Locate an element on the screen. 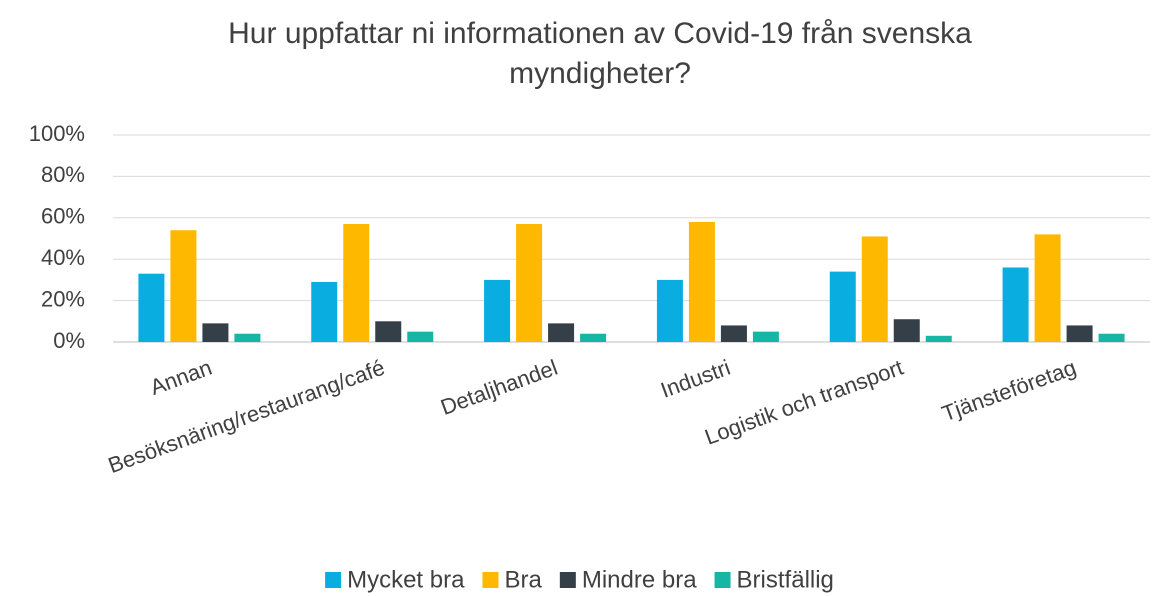 Image resolution: width=1159 pixels, height=596 pixels. x-tick-label: Annan is located at coordinates (181, 377).